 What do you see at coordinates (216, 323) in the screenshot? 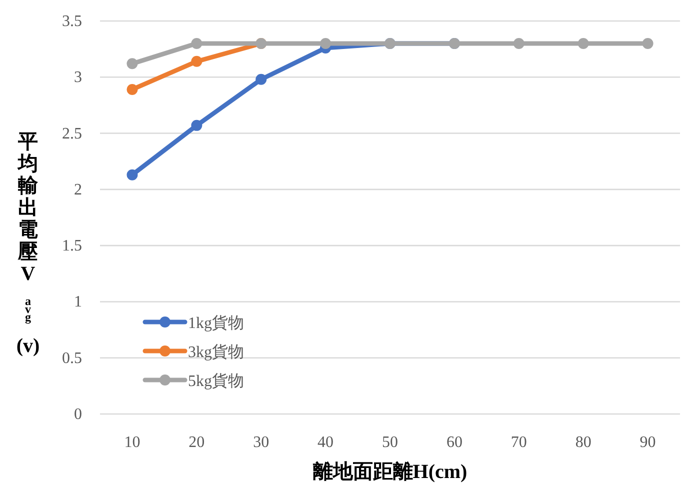
I see `legend-label: 1kg貨物` at bounding box center [216, 323].